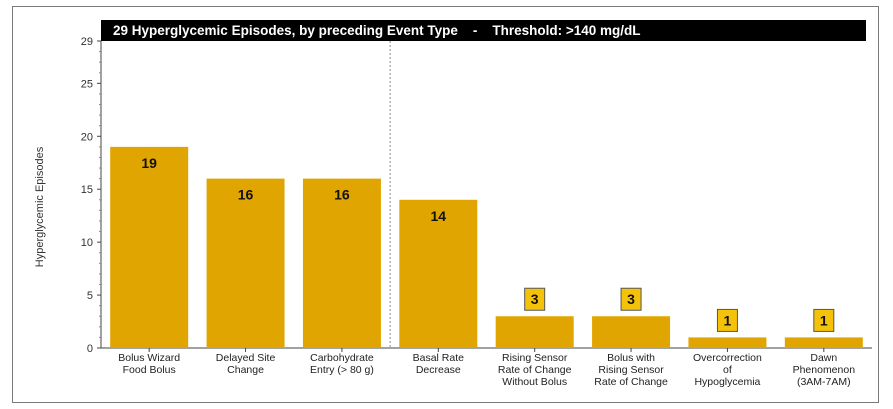 Image resolution: width=893 pixels, height=409 pixels. I want to click on category-label: Without Bolus, so click(534, 382).